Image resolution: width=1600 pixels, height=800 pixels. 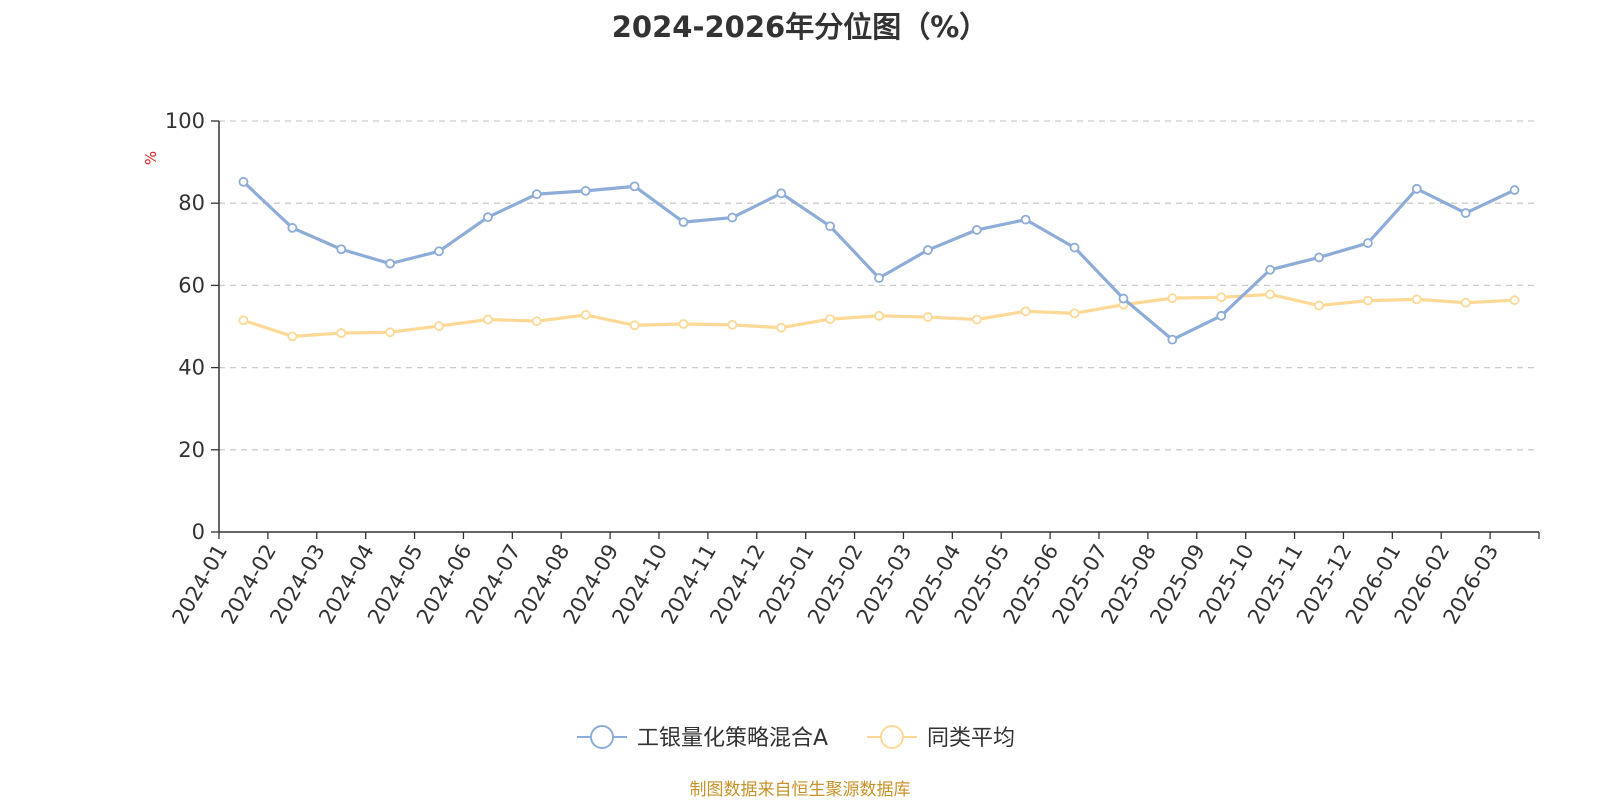 What do you see at coordinates (800, 790) in the screenshot?
I see `data-source-note: 制图数据来自恒生聚源数据库` at bounding box center [800, 790].